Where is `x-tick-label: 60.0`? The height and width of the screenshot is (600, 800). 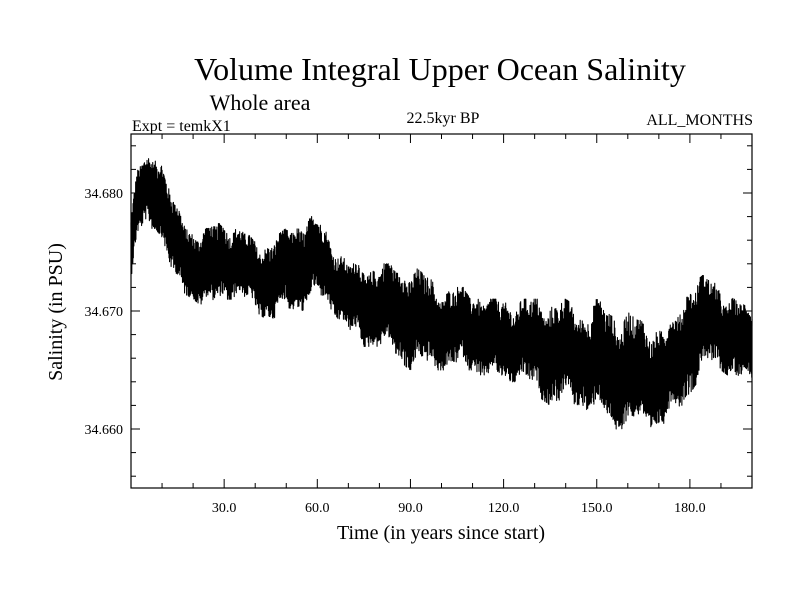
x-tick-label: 60.0 is located at coordinates (317, 508).